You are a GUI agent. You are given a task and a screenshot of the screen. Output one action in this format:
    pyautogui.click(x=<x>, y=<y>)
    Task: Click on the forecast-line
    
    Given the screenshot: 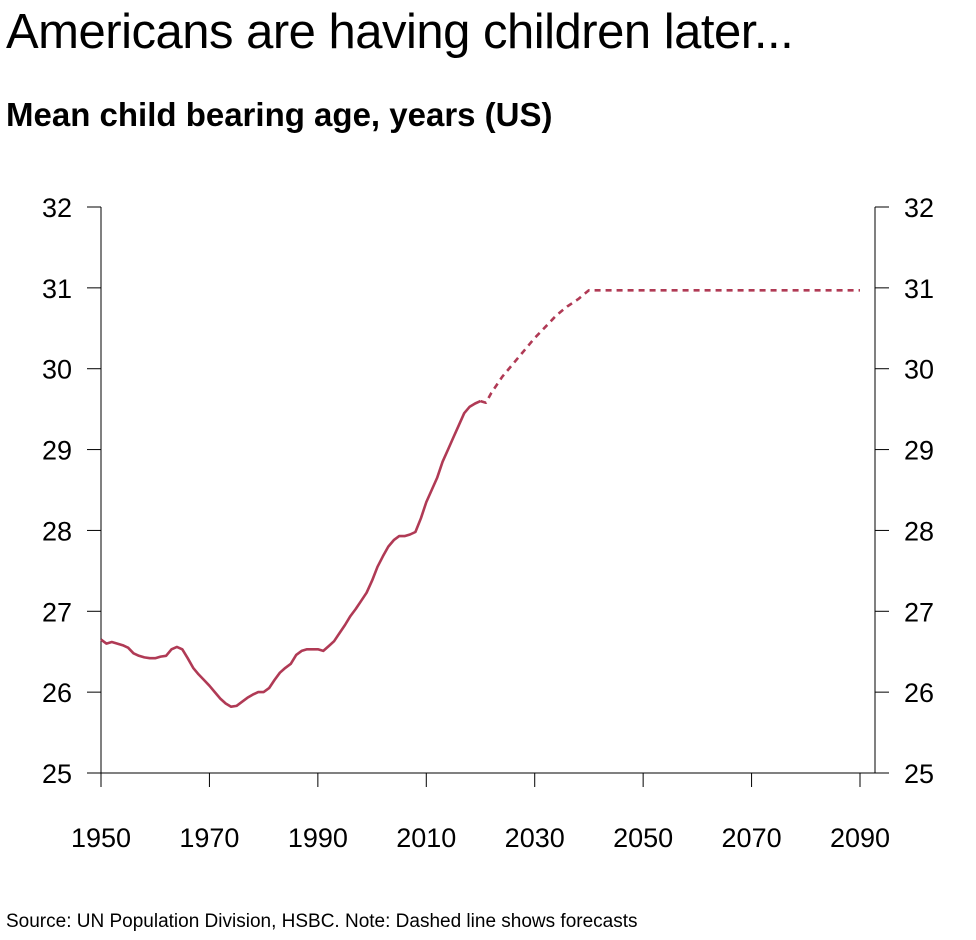 What is the action you would take?
    pyautogui.click(x=670, y=346)
    